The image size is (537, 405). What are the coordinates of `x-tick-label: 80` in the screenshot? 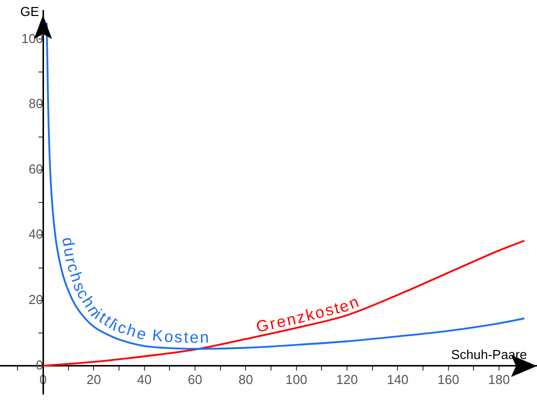 It's located at (245, 380).